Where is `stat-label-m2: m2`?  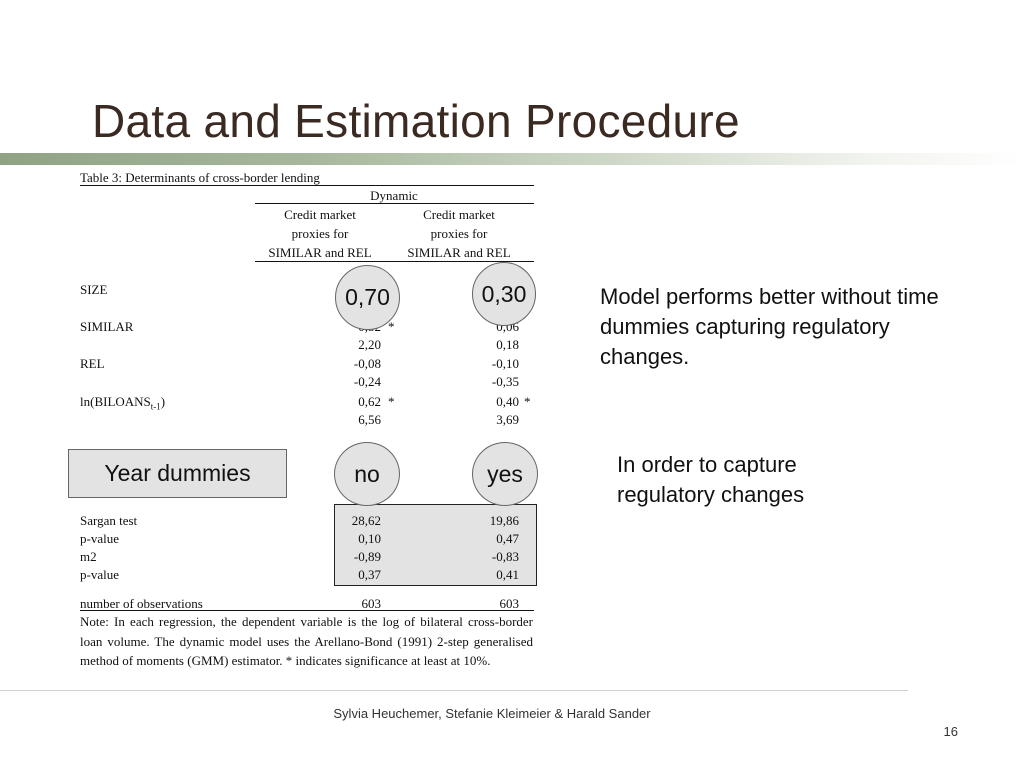 stat-label-m2: m2 is located at coordinates (88, 556).